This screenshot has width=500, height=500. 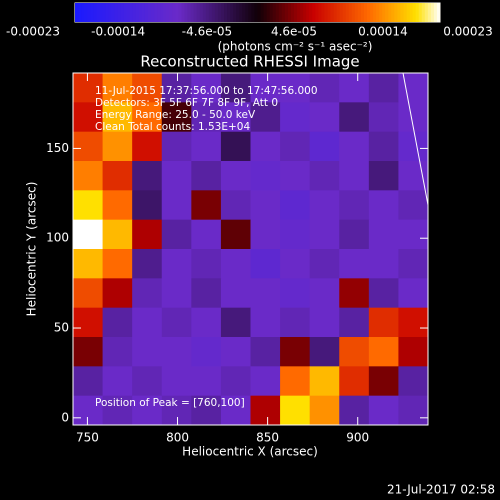 I want to click on chart-title: Reconstructed RHESSI Image, so click(x=249, y=62).